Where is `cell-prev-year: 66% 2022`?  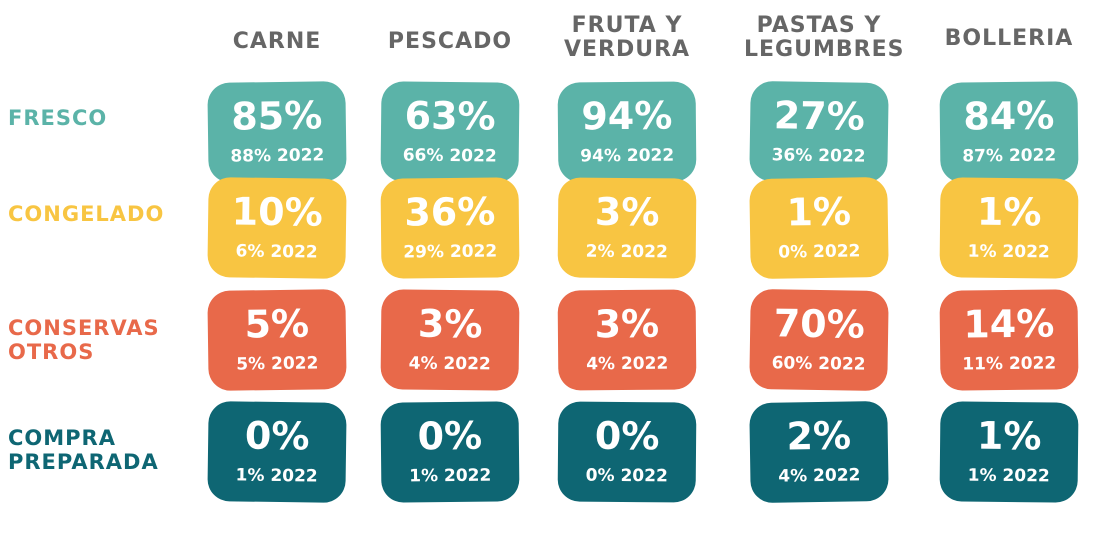
cell-prev-year: 66% 2022 is located at coordinates (449, 156).